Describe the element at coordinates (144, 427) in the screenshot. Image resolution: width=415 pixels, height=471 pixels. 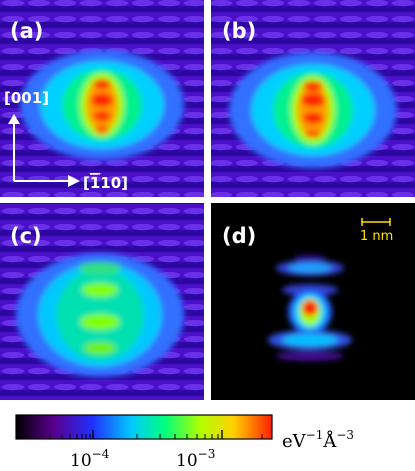
I see `colorbar-gradient` at that location.